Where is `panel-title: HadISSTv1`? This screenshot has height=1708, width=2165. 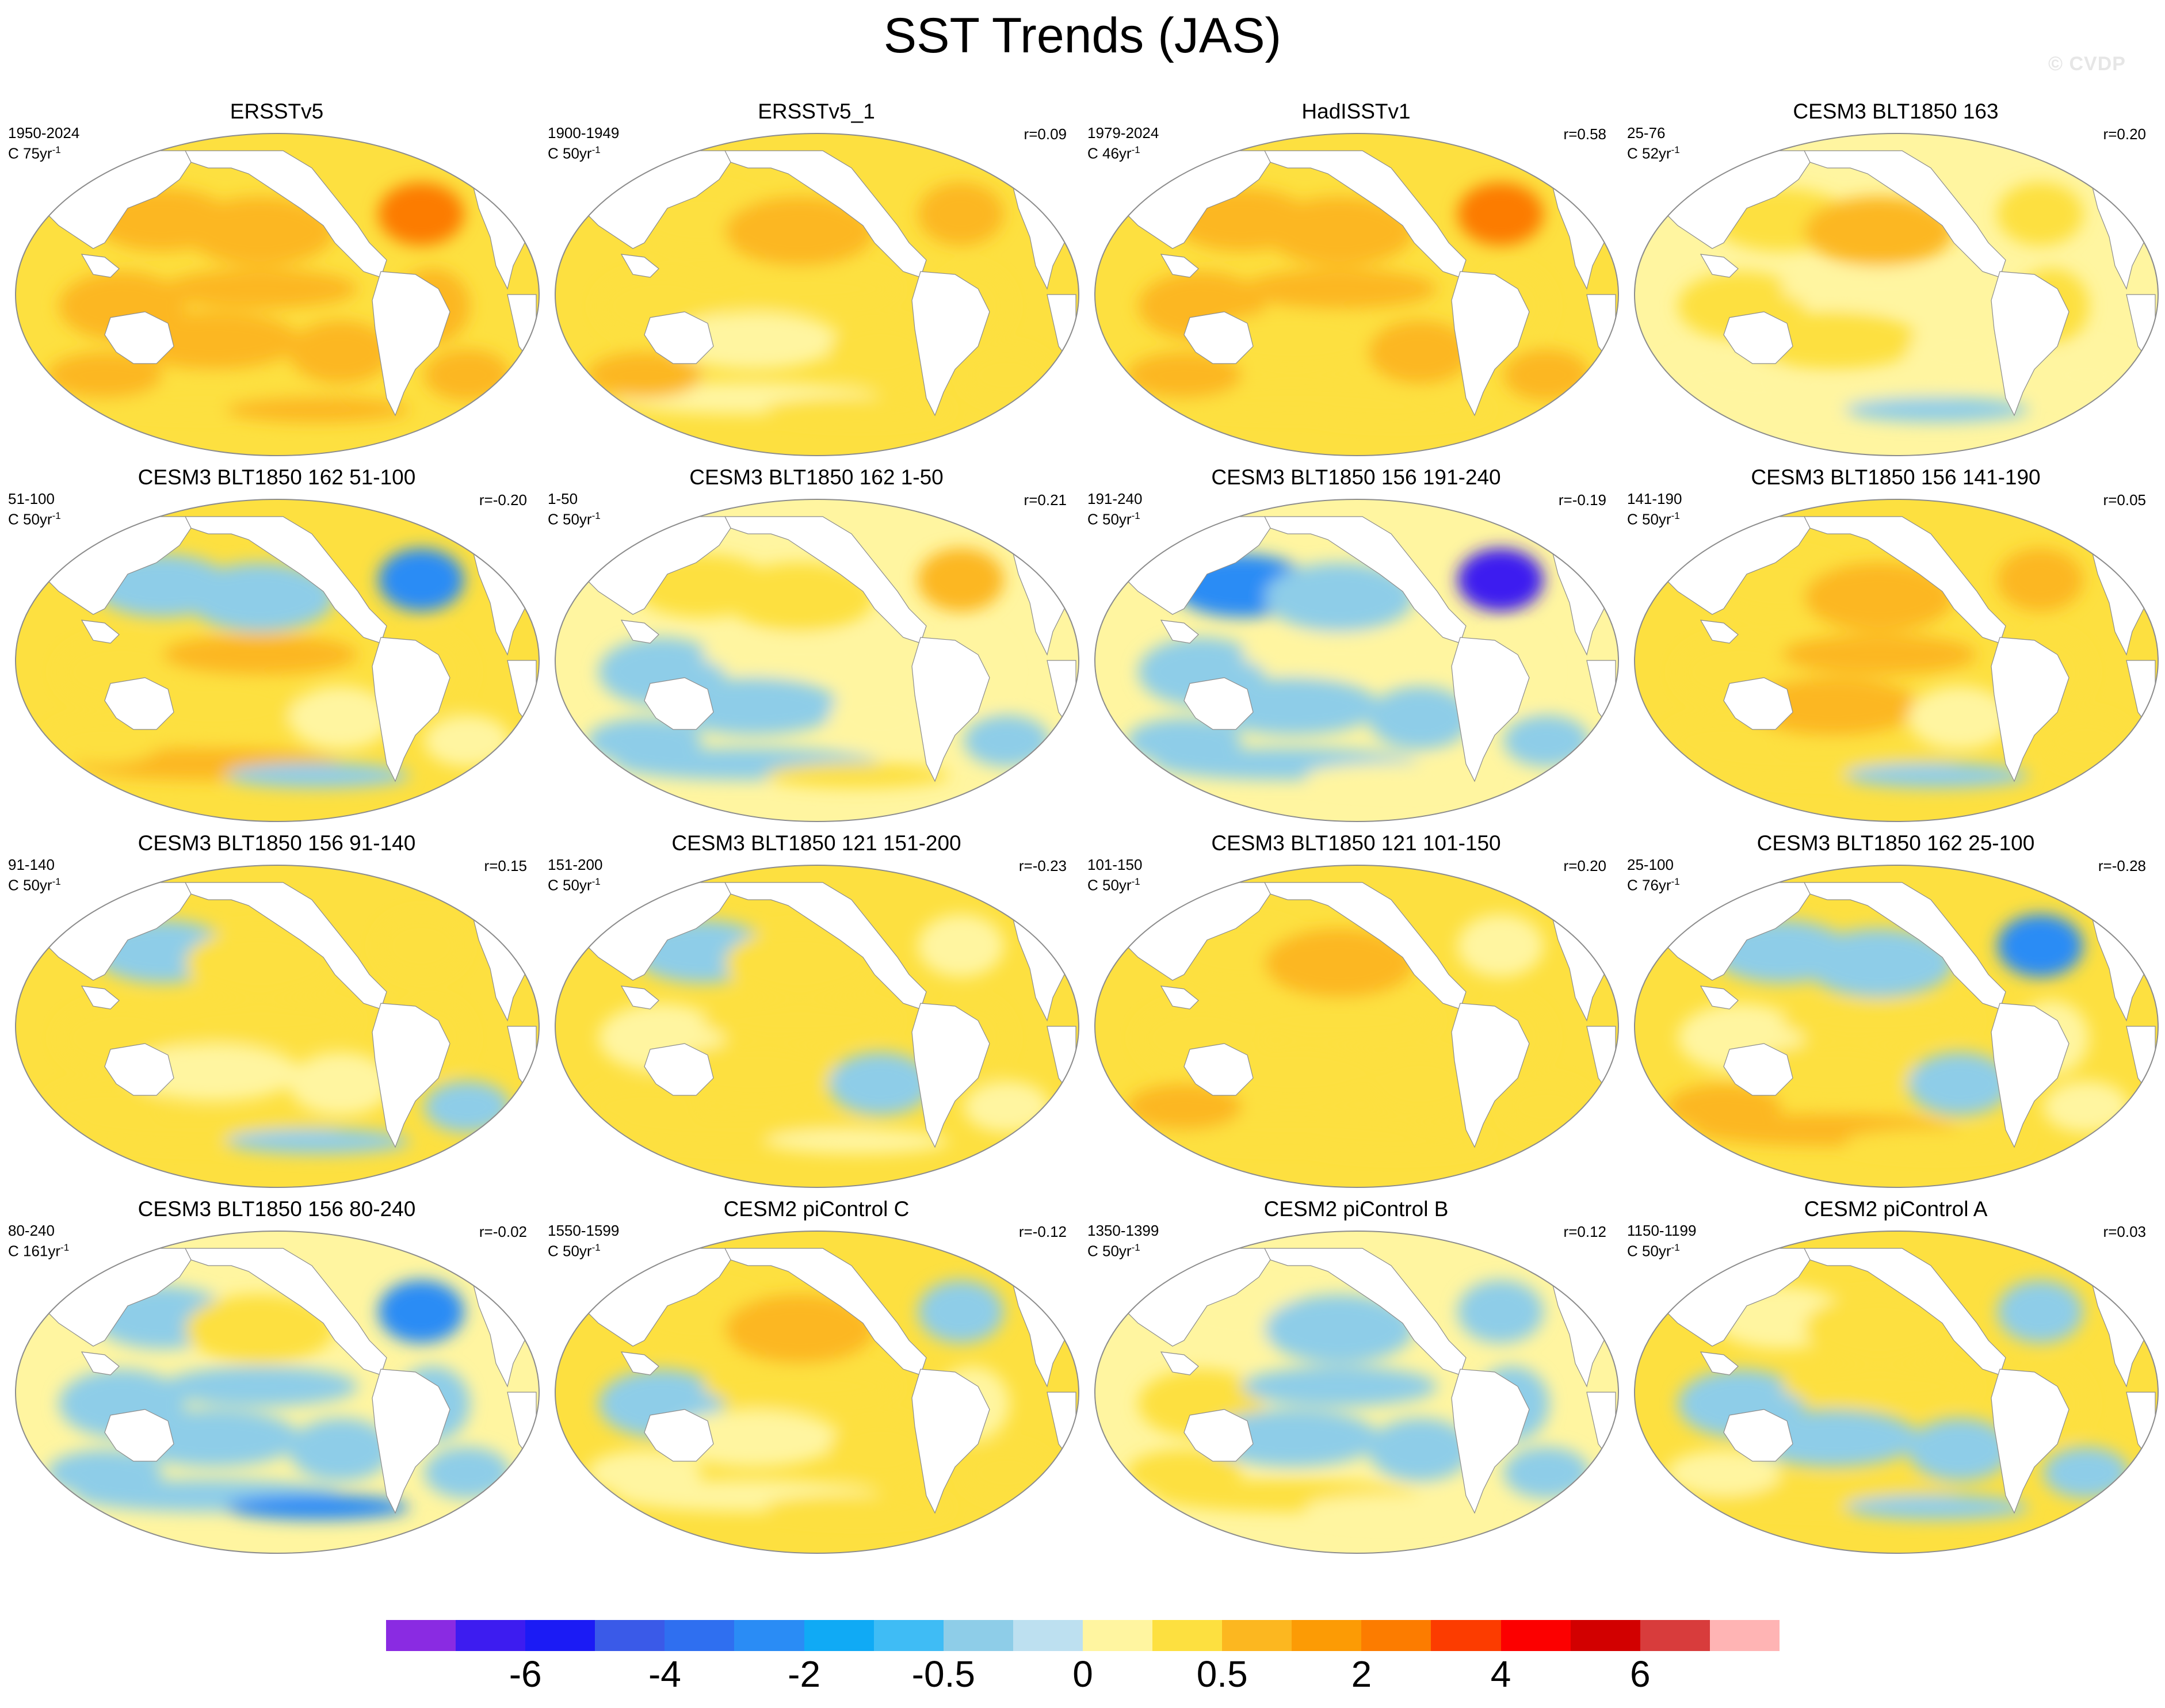
panel-title: HadISSTv1 is located at coordinates (1356, 112).